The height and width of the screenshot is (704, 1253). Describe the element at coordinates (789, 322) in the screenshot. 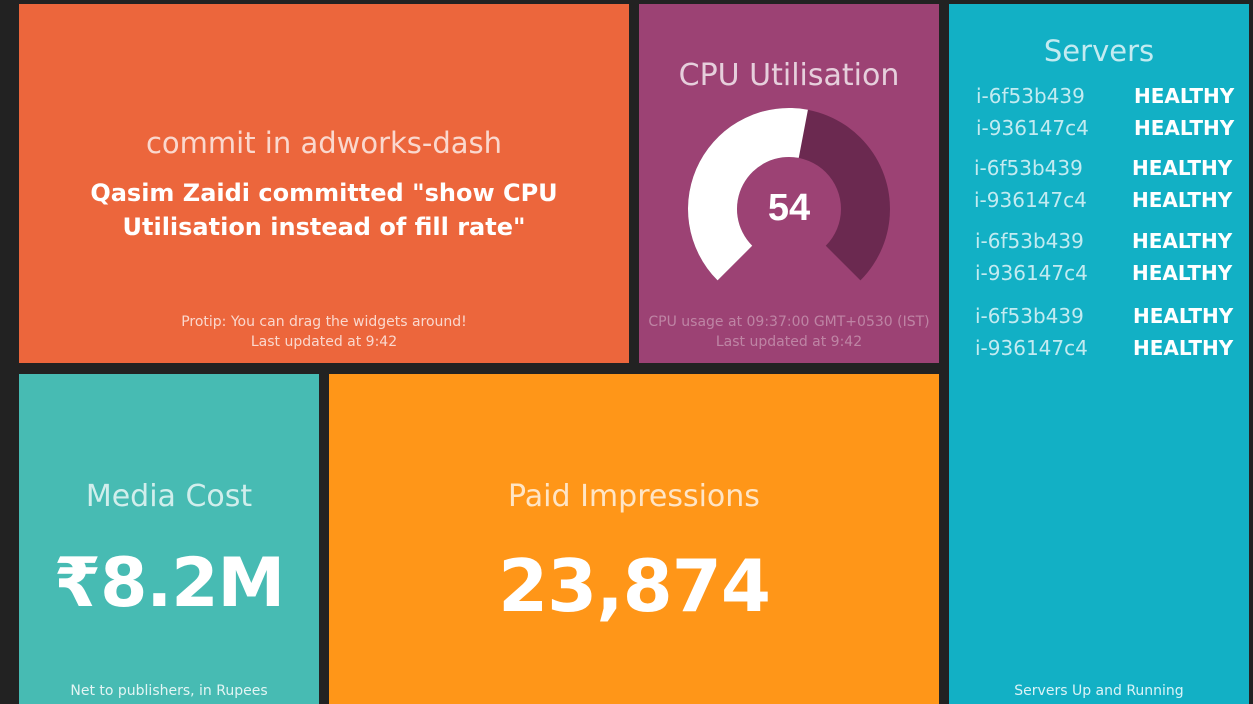

I see `cpu-more-info: CPU usage at 09:37:00 GMT+0530 (IST)` at that location.